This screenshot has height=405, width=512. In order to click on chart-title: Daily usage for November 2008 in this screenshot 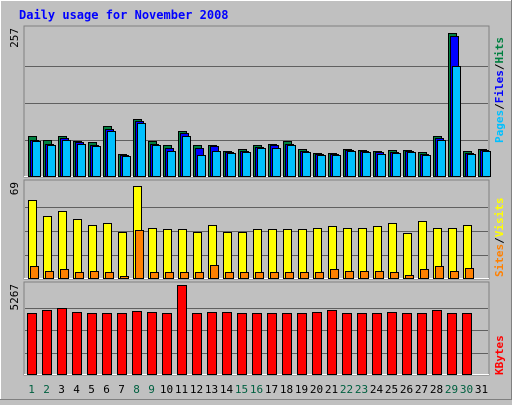, I will do `click(124, 15)`.